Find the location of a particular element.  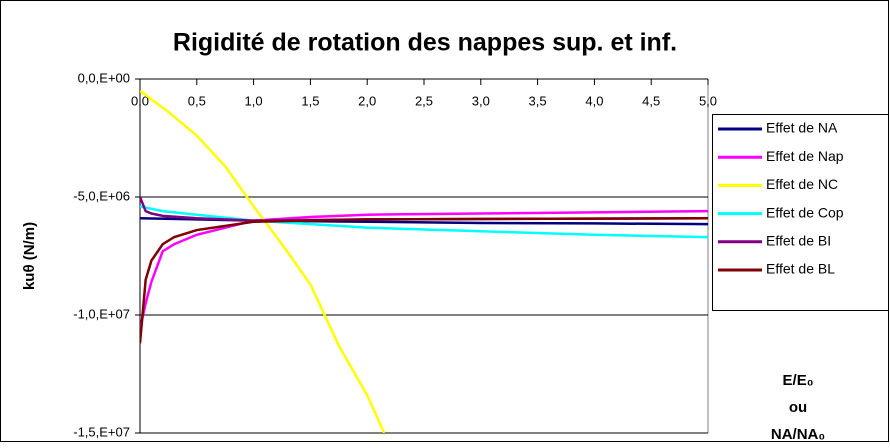

y-tick-label: -1,5,E+07 is located at coordinates (101, 431).